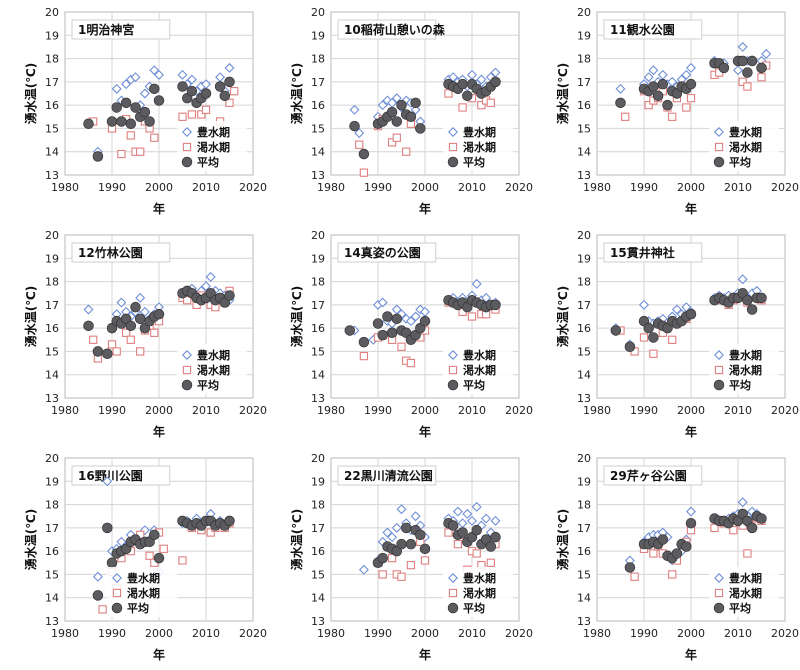 The image size is (800, 670). I want to click on chart-title: 15貫井神社, so click(642, 252).